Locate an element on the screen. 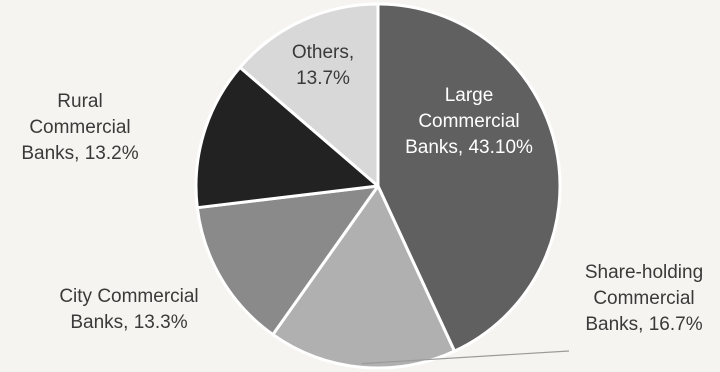 Image resolution: width=720 pixels, height=372 pixels. label-rural-commercial-banks: Rural Commercial Banks, 13.2% is located at coordinates (79, 127).